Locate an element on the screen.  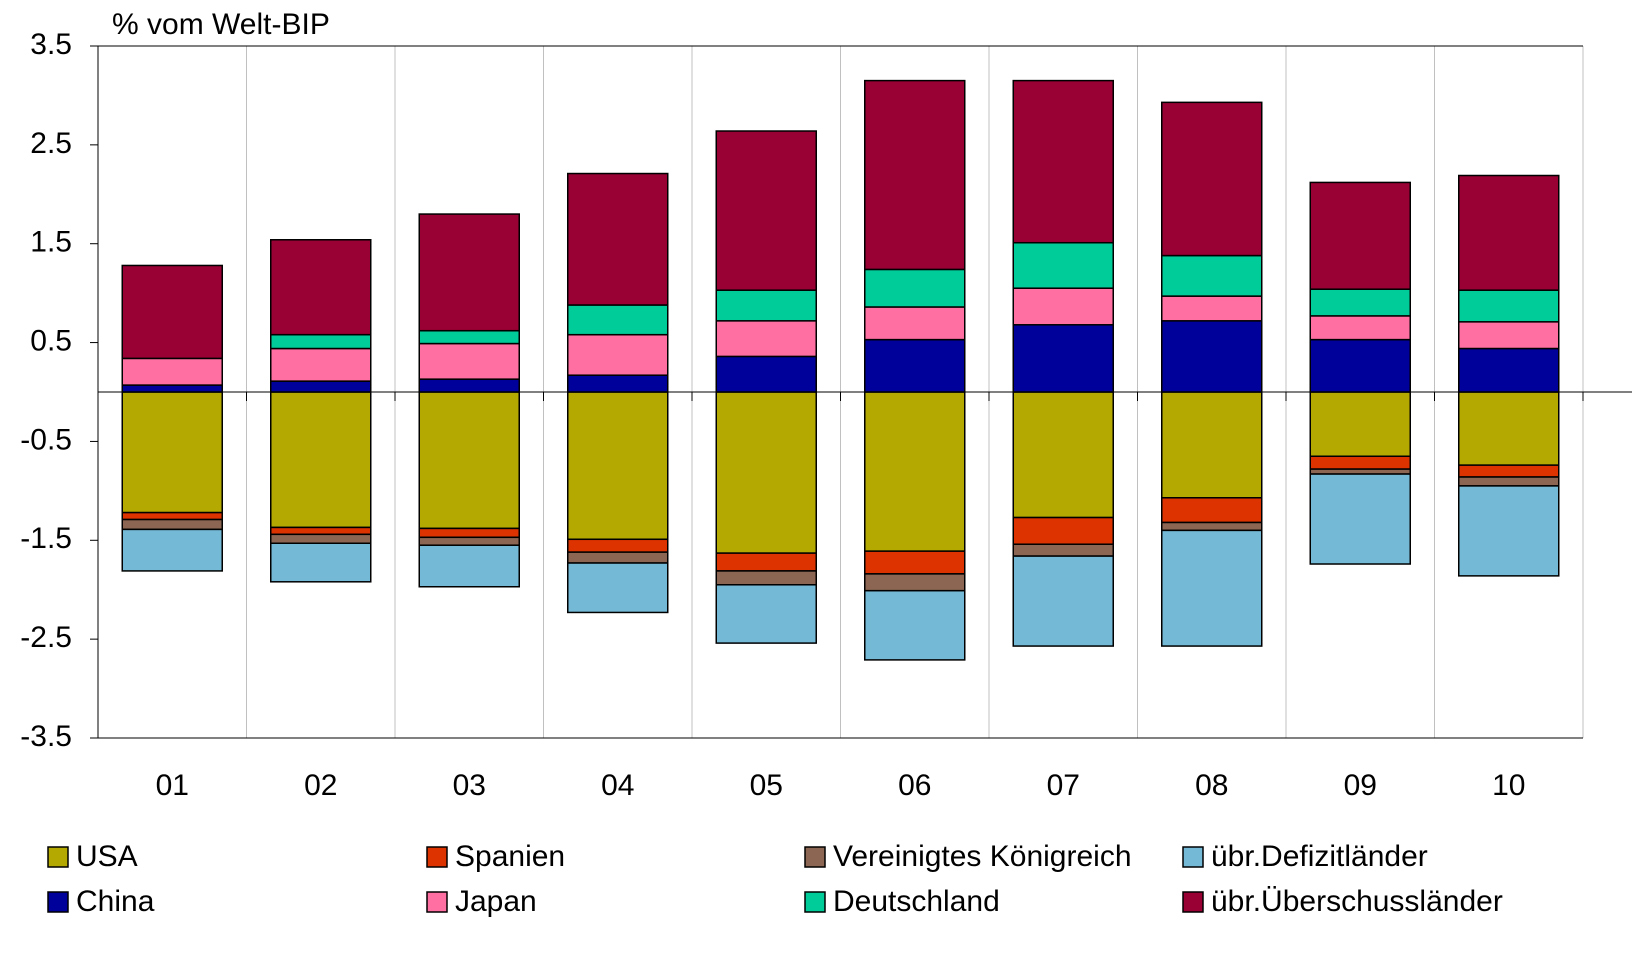
legend-label: übr.Überschussländer is located at coordinates (1357, 901).